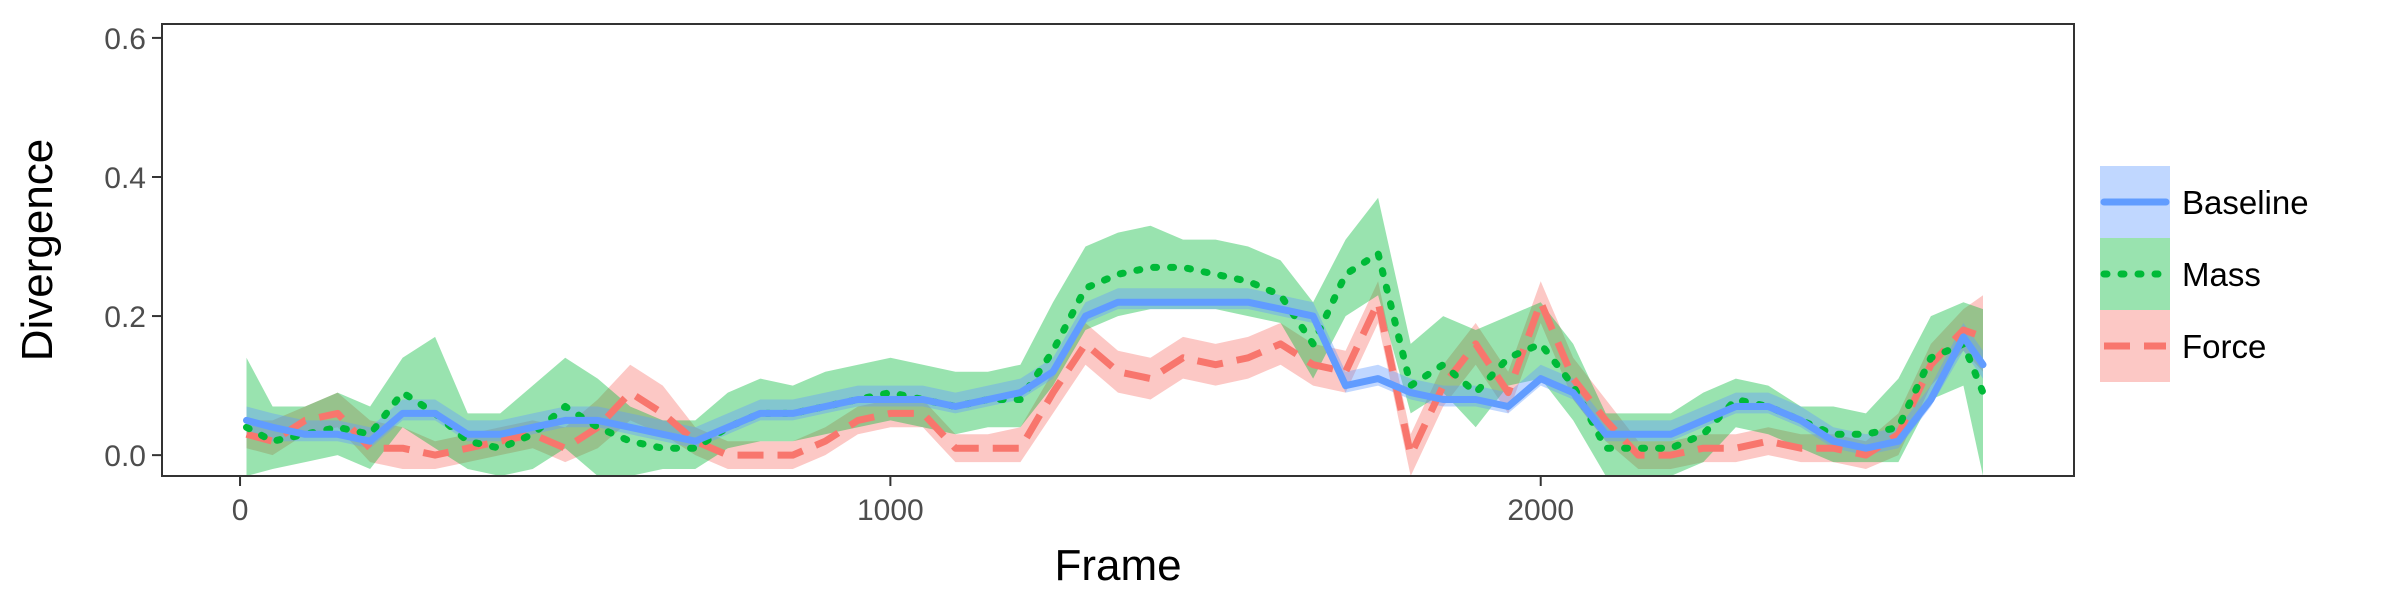  I want to click on legend-item-force: Force, so click(2183, 346).